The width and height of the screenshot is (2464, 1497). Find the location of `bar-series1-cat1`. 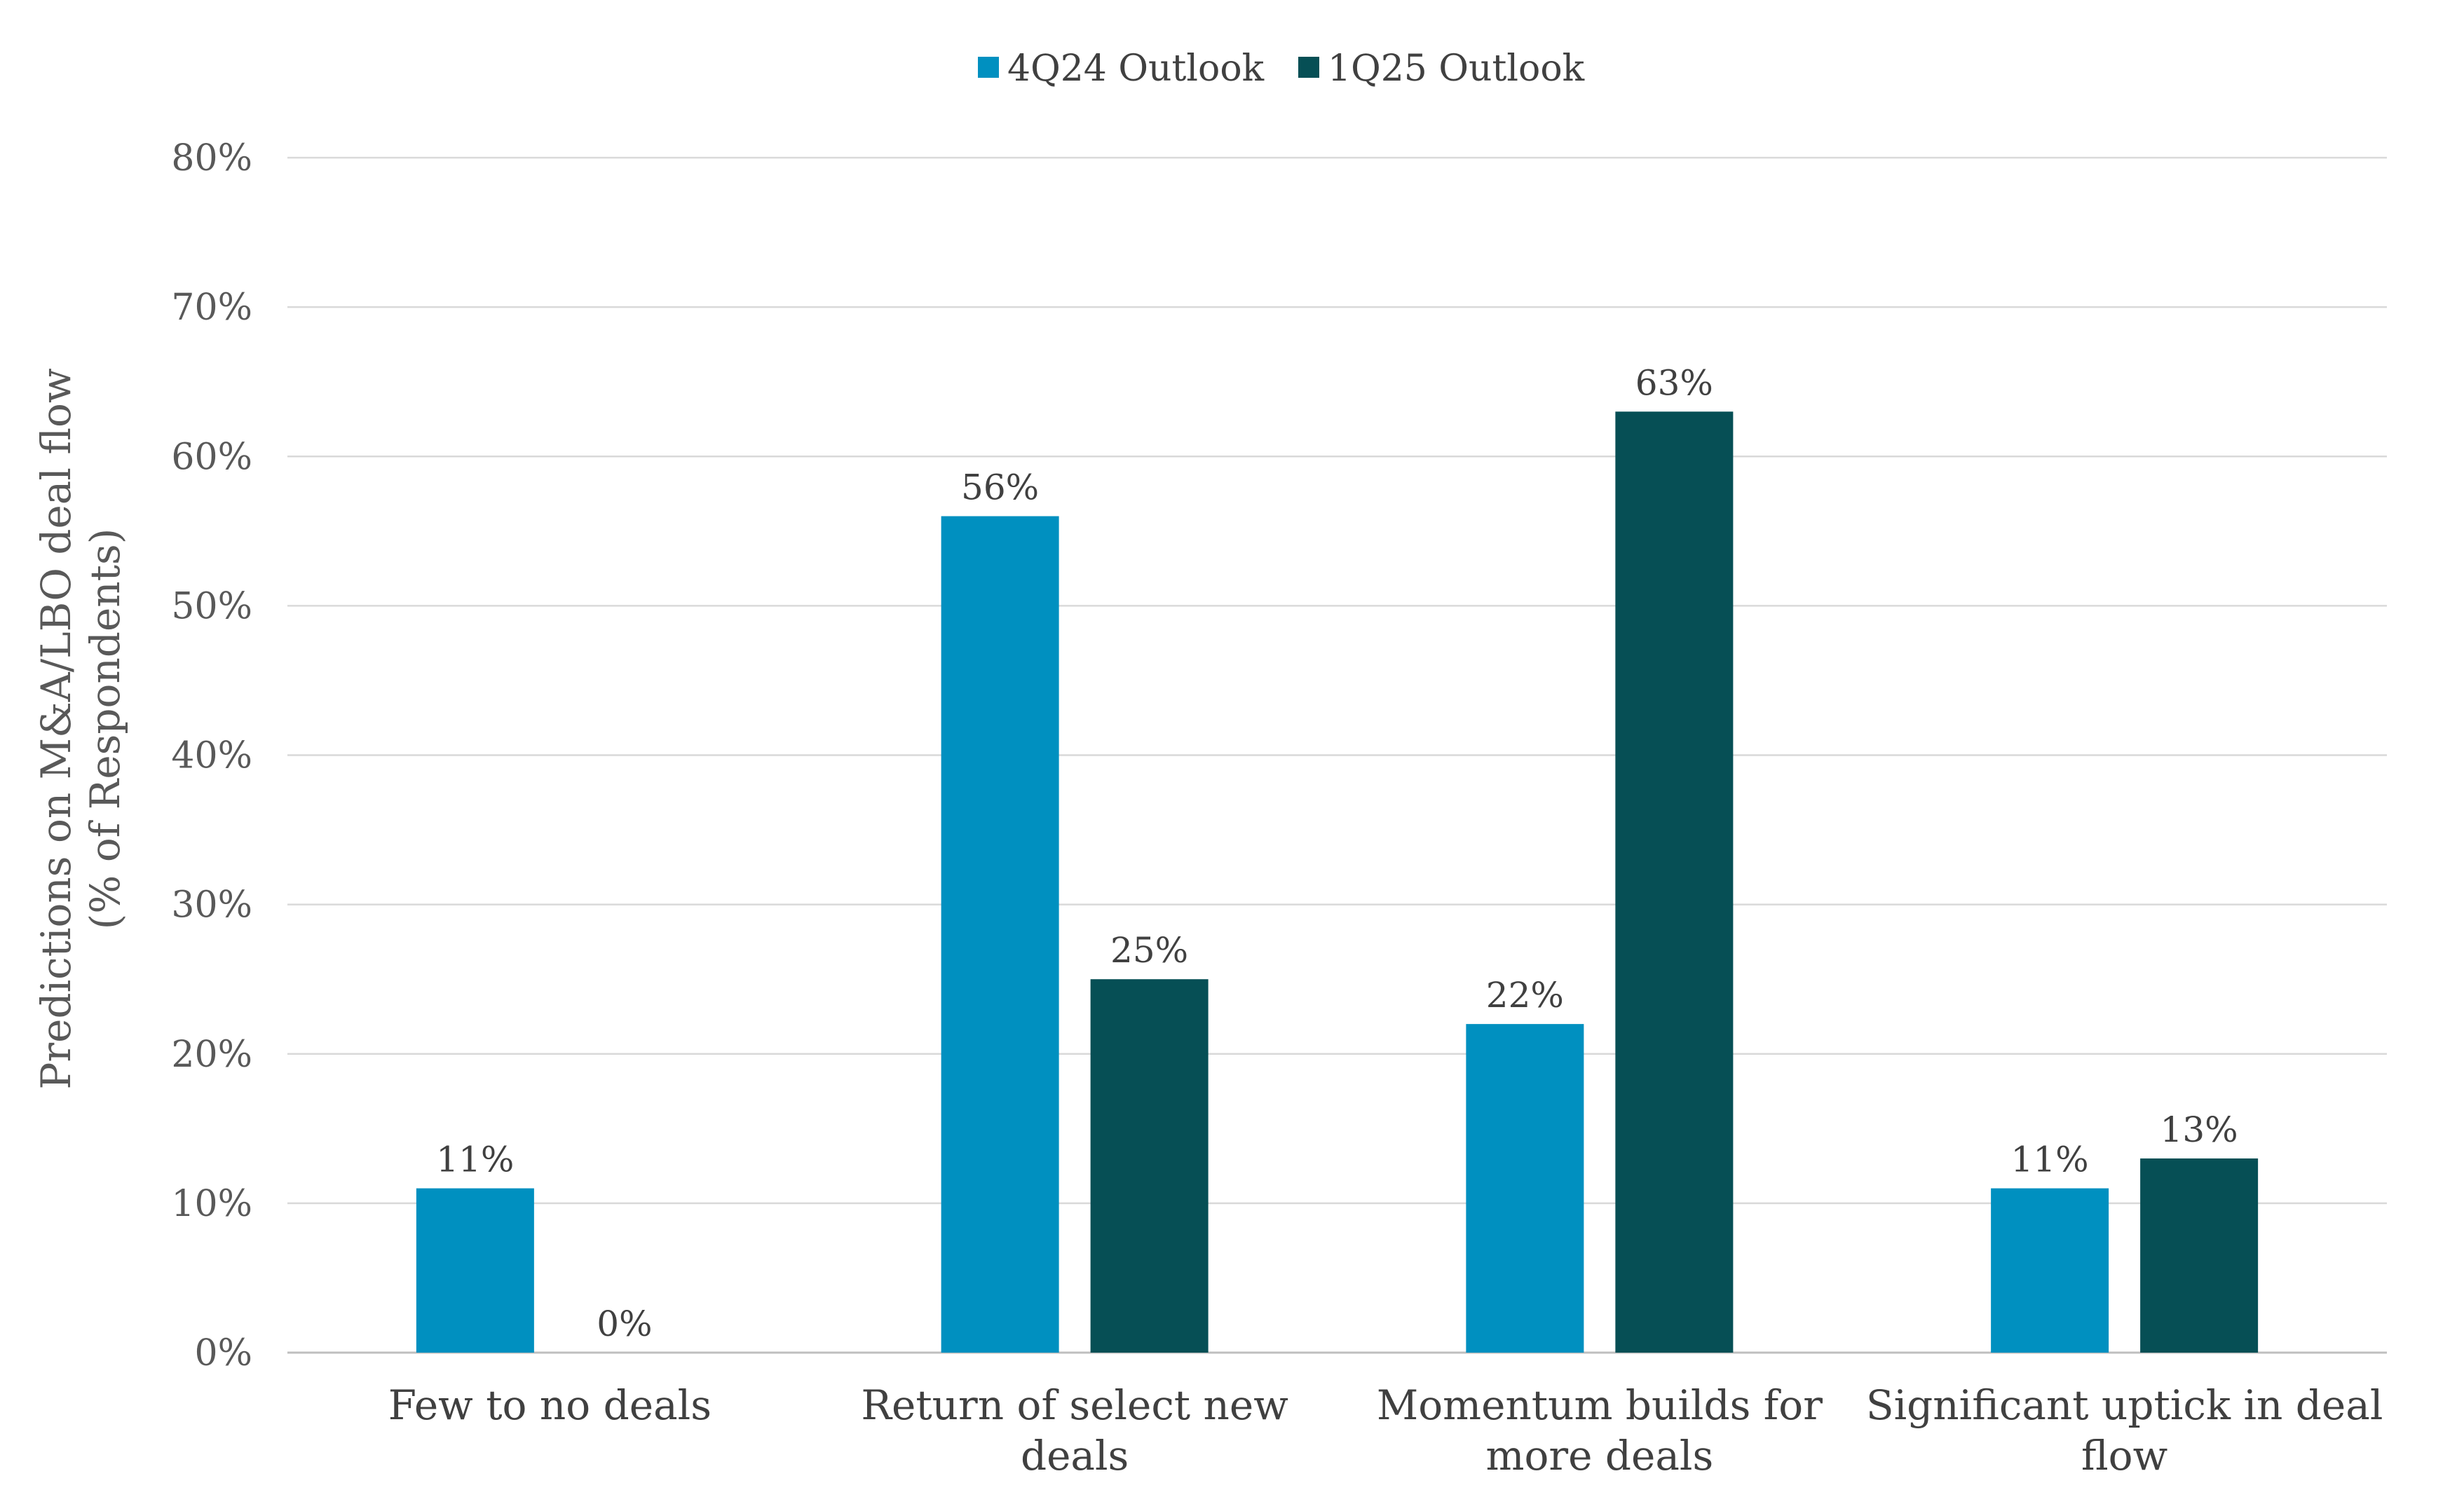

bar-series1-cat1 is located at coordinates (475, 1270).